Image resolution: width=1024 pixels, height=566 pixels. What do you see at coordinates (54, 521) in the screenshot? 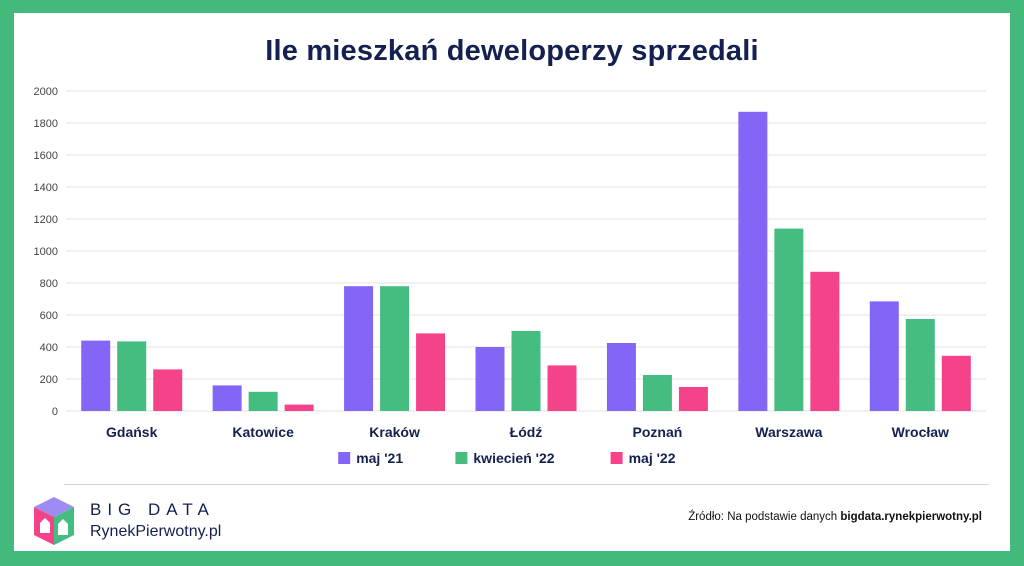
I see `big-data-logo-icon` at bounding box center [54, 521].